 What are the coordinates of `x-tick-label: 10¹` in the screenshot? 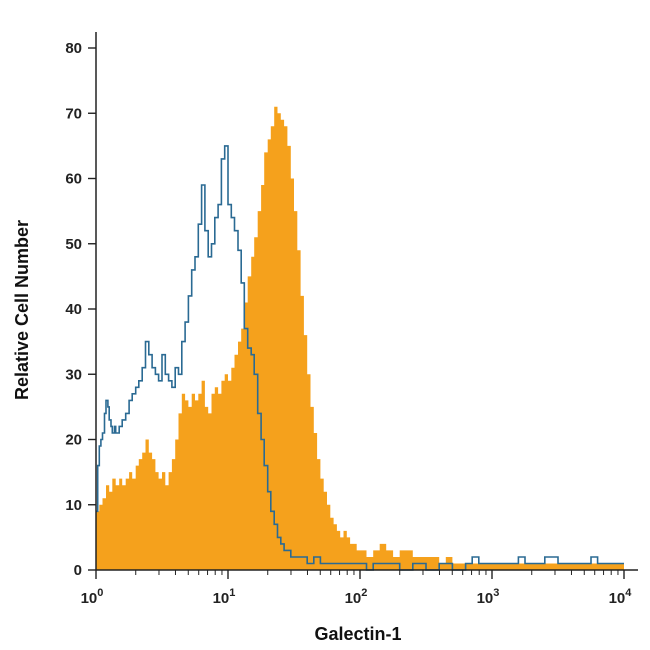 It's located at (224, 597).